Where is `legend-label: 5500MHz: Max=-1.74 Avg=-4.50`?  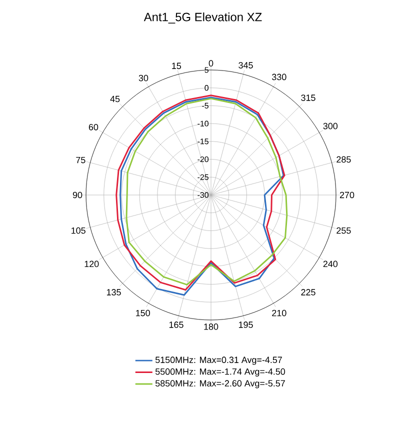
legend-label: 5500MHz: Max=-1.74 Avg=-4.50 is located at coordinates (220, 372).